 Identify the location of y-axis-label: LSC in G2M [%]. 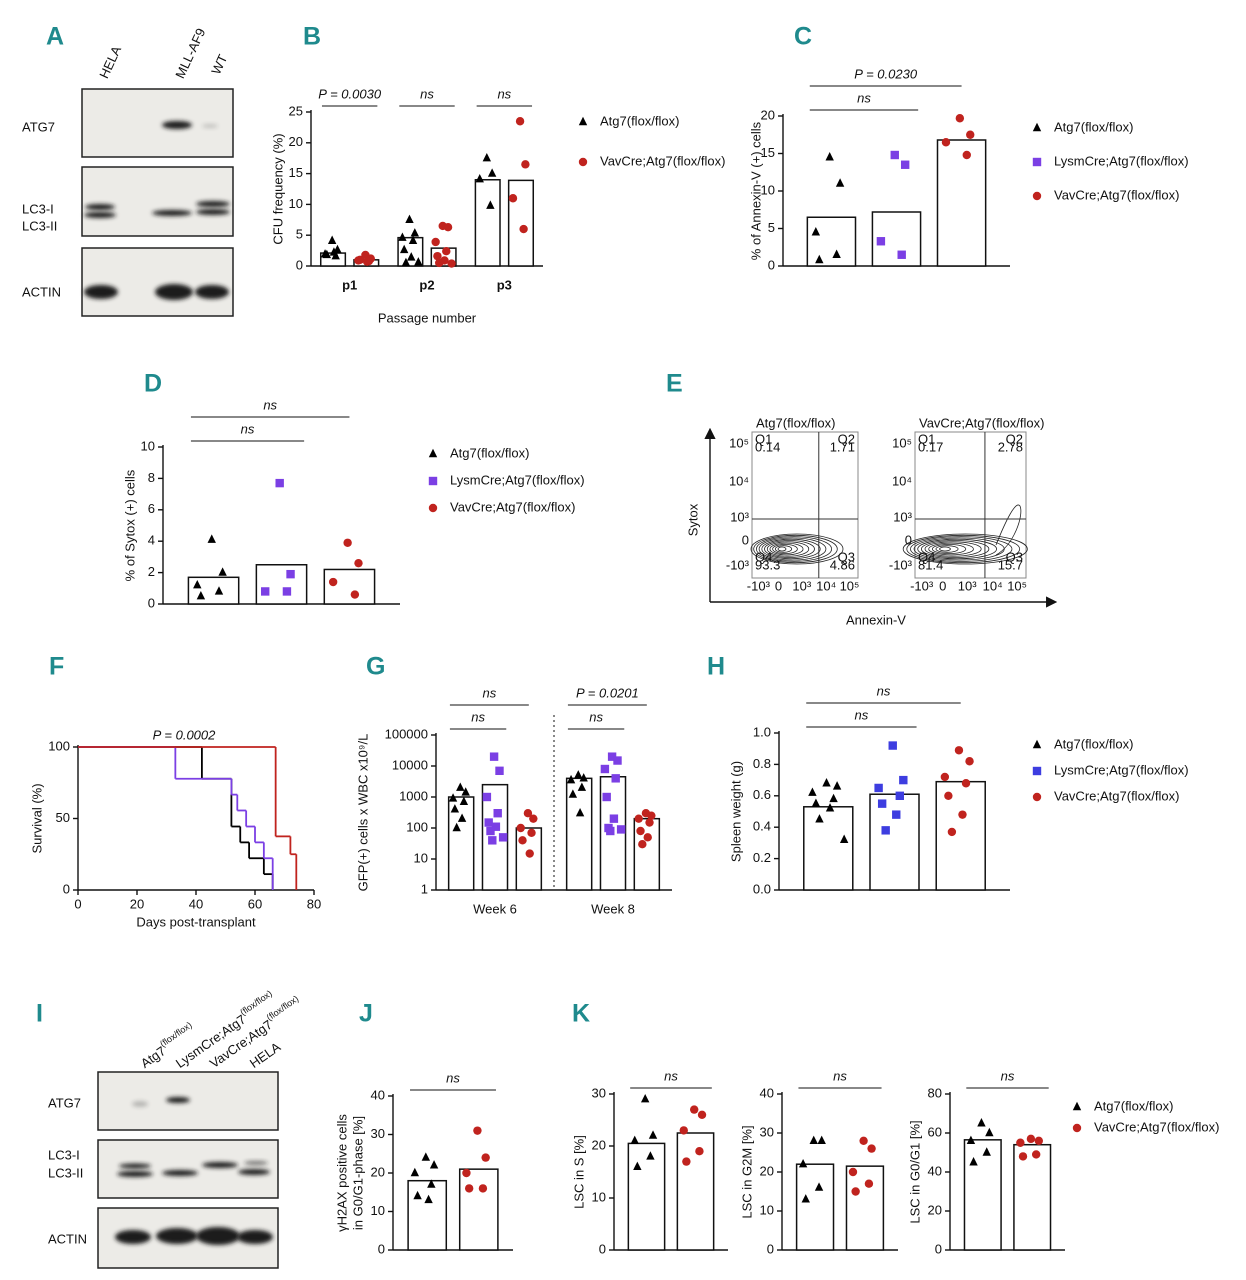
(746, 1171).